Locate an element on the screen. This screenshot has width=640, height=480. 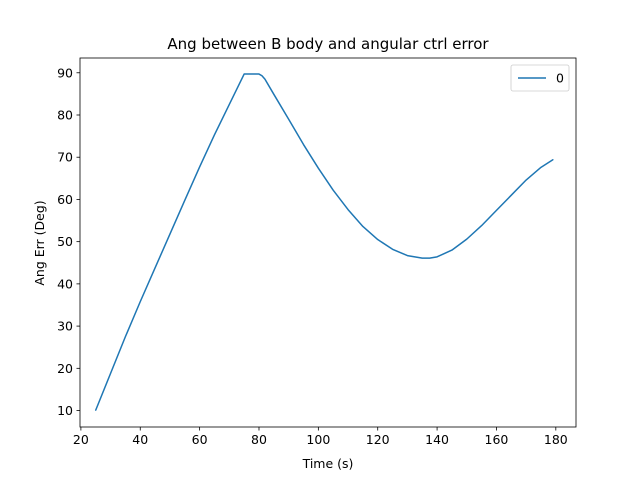
x-tick-label: 60 is located at coordinates (200, 439).